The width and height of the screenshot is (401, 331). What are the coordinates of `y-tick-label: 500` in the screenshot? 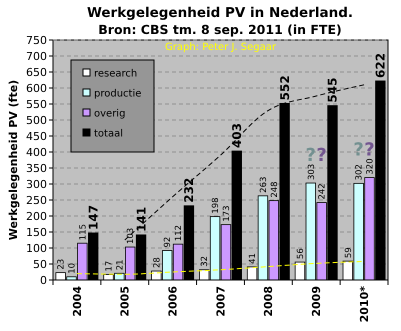 It's located at (36, 120).